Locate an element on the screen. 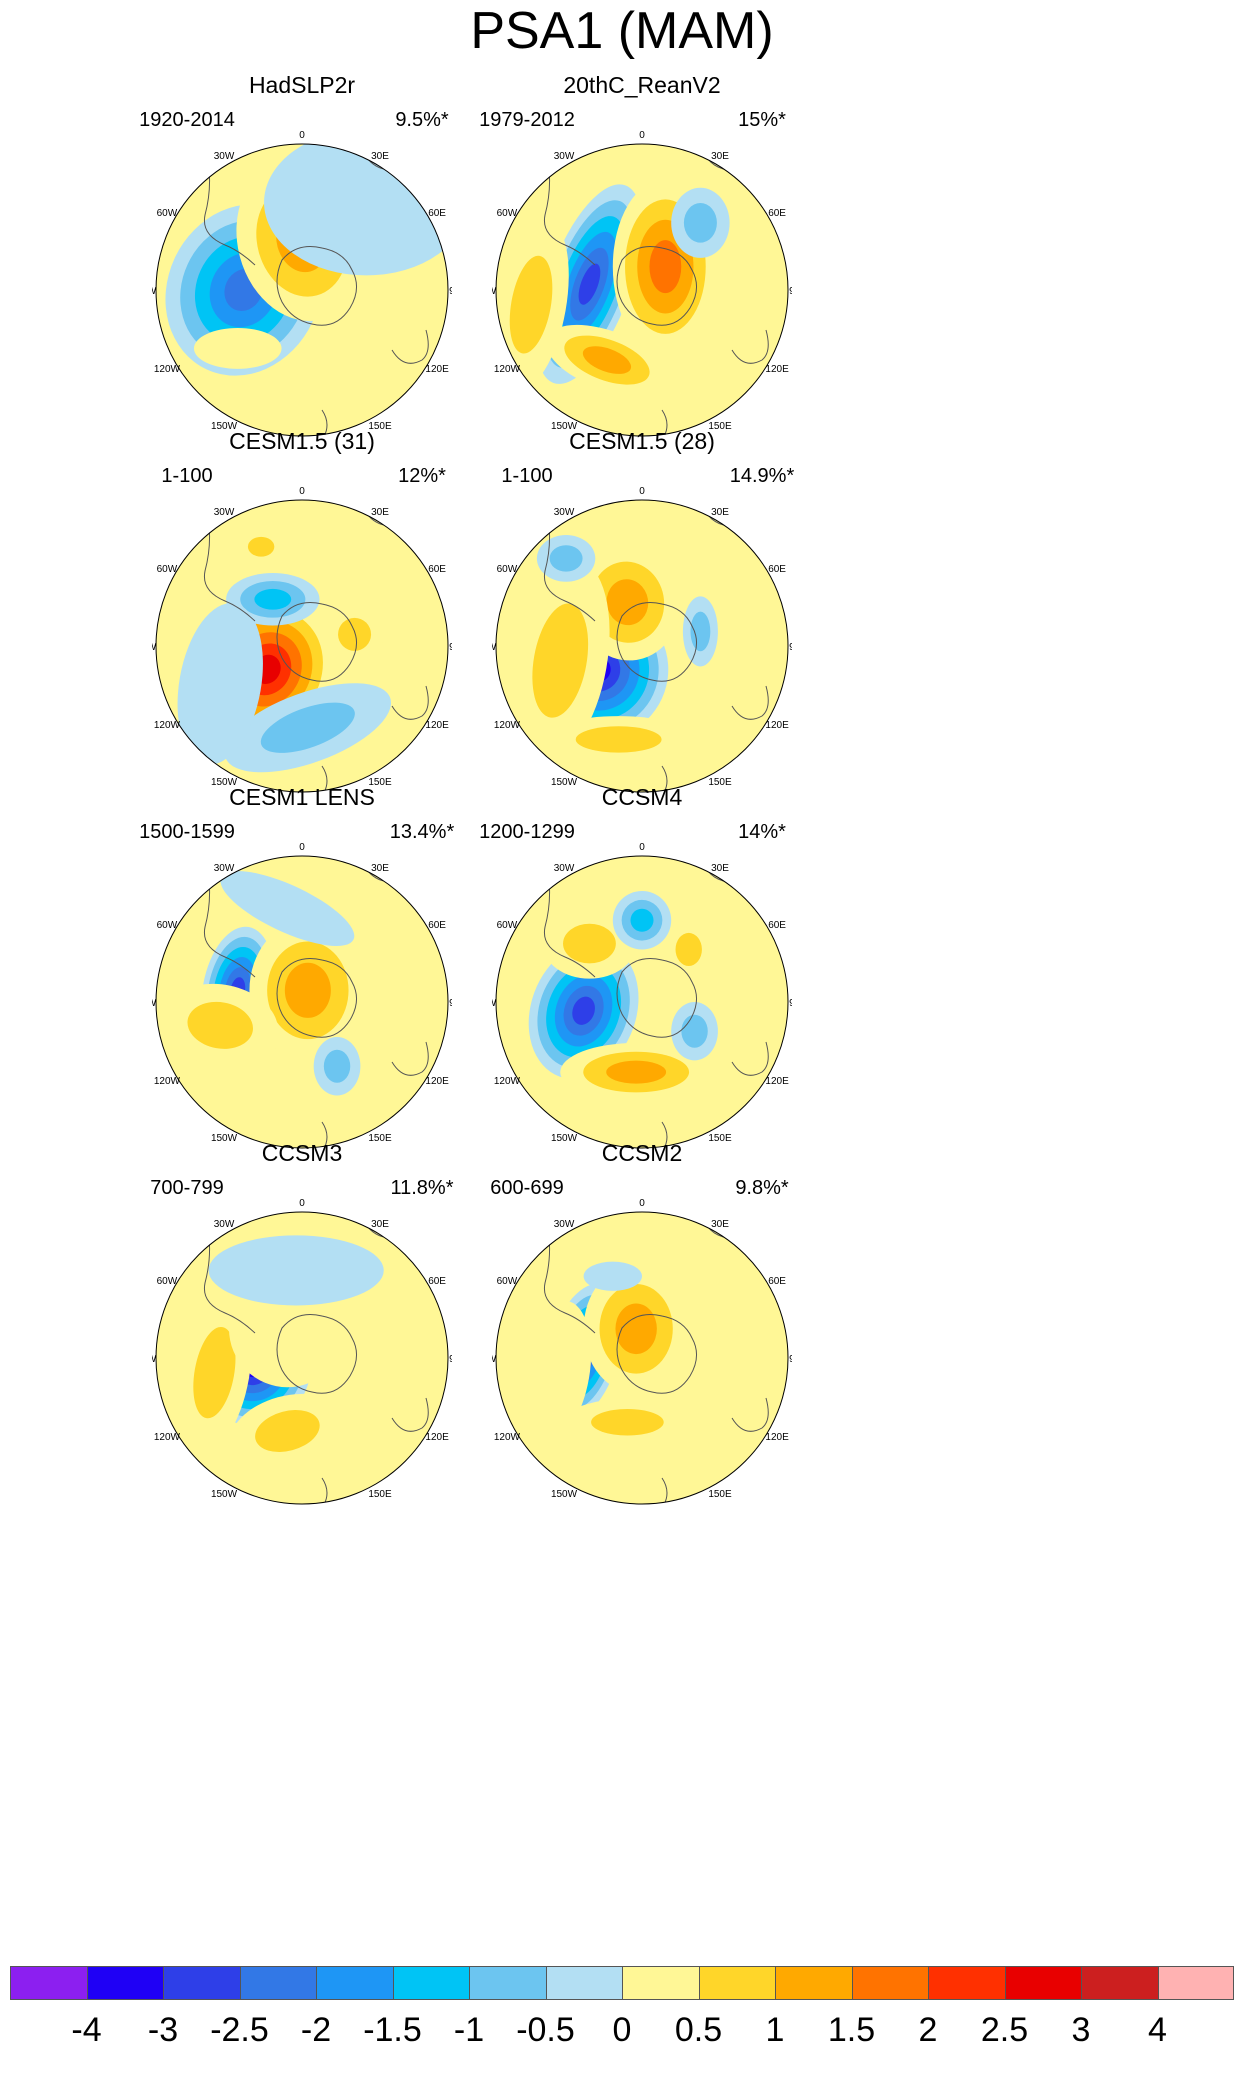 The width and height of the screenshot is (1244, 2086). colorbar-tick-label: -3 is located at coordinates (163, 2030).